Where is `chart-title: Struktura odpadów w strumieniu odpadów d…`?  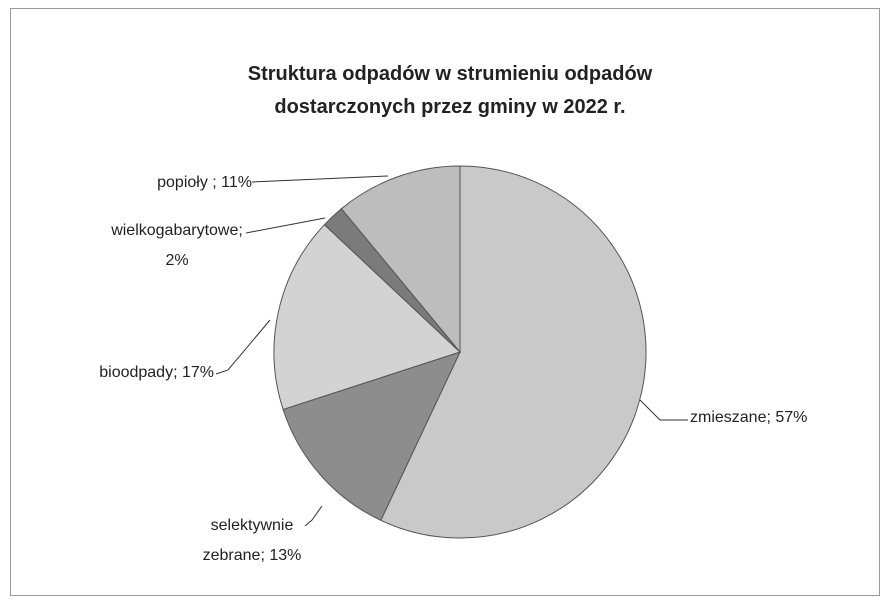 chart-title: Struktura odpadów w strumieniu odpadów d… is located at coordinates (450, 90).